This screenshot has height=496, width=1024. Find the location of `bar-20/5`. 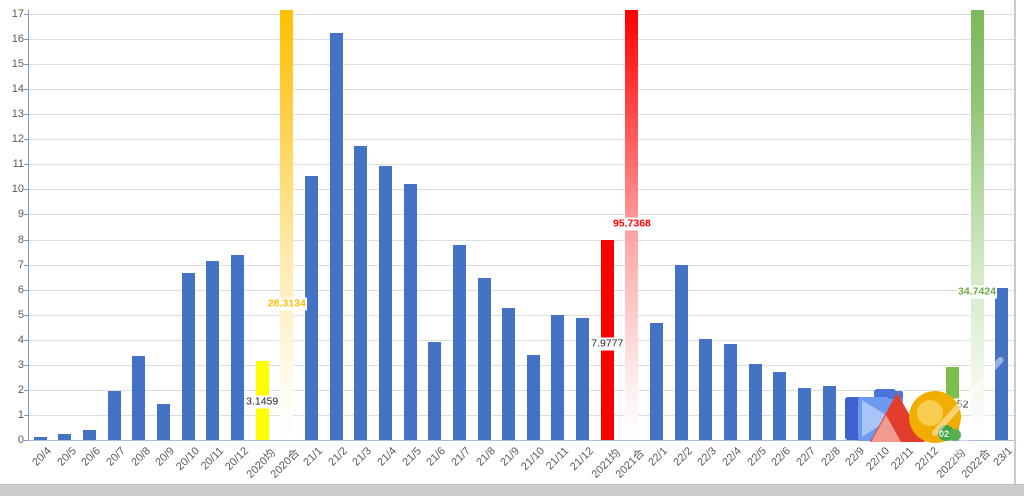

bar-20/5 is located at coordinates (65, 437).